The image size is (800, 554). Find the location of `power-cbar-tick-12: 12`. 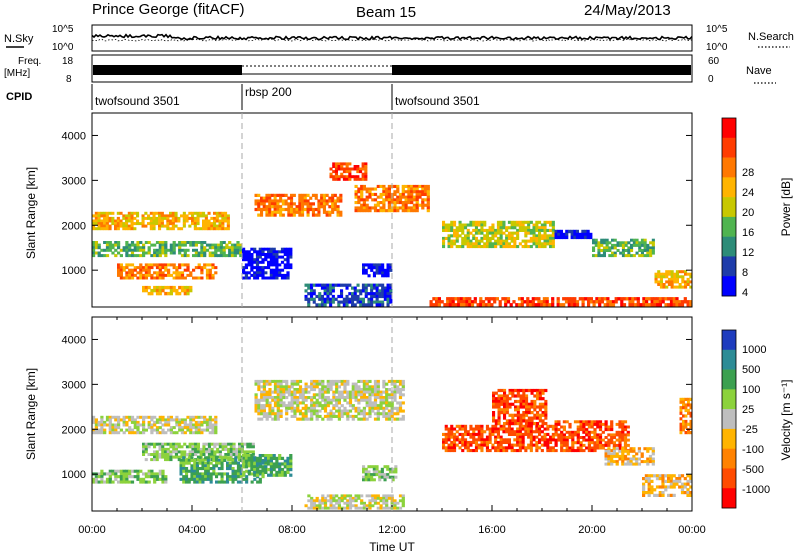

power-cbar-tick-12: 12 is located at coordinates (748, 253).